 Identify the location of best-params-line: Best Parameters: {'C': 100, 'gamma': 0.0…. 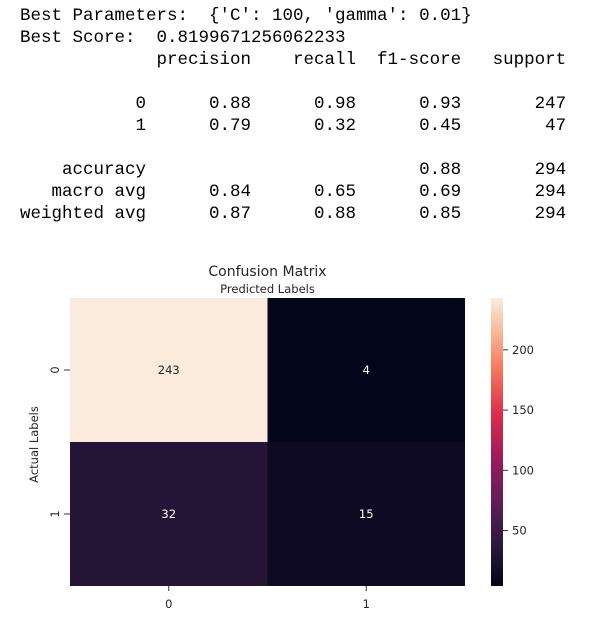
(246, 16).